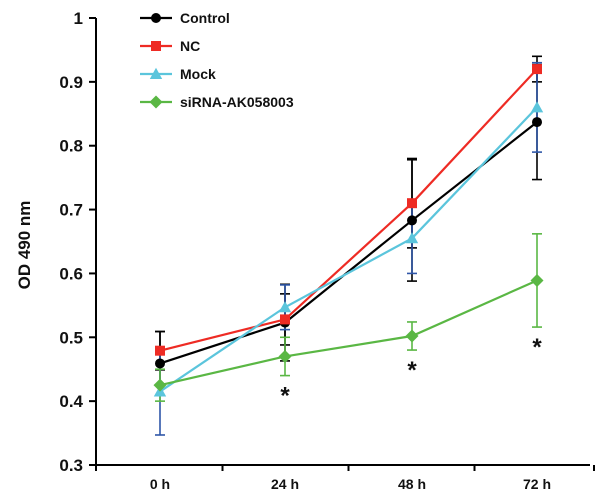 The image size is (598, 499). I want to click on y-tick-label: 0.3, so click(71, 465).